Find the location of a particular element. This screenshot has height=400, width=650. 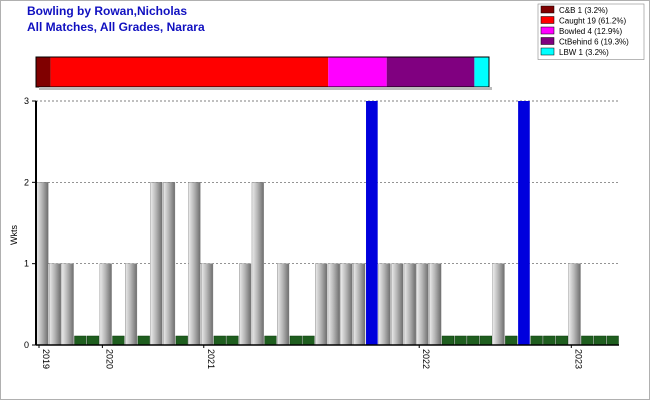

chart-subtitle: All Matches, All Grades, Narara is located at coordinates (116, 27).